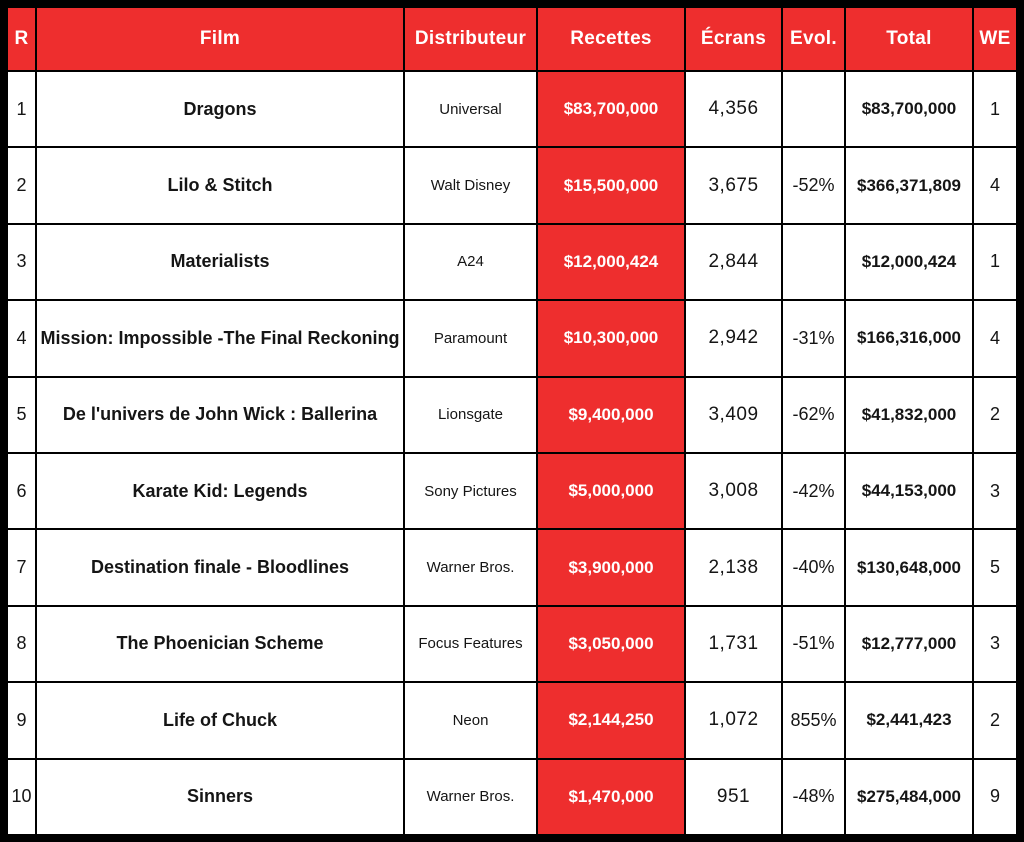  Describe the element at coordinates (470, 644) in the screenshot. I see `cell-distributor: Focus Features` at that location.